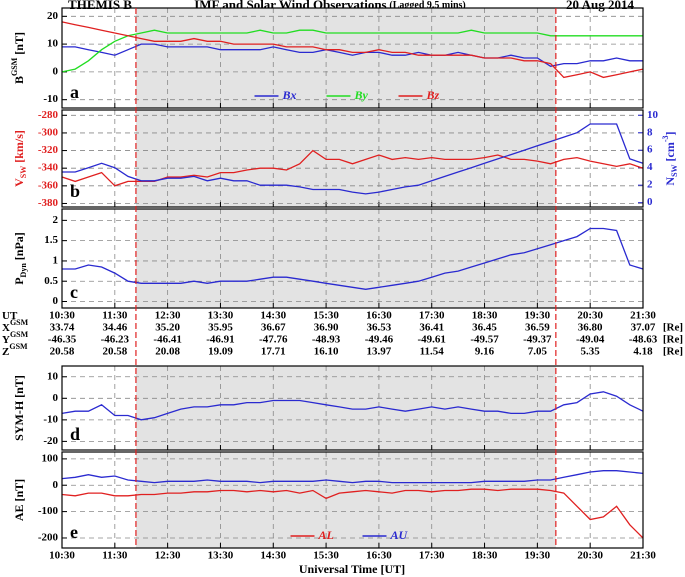  Describe the element at coordinates (50, 458) in the screenshot. I see `y-tick-label: 100` at that location.